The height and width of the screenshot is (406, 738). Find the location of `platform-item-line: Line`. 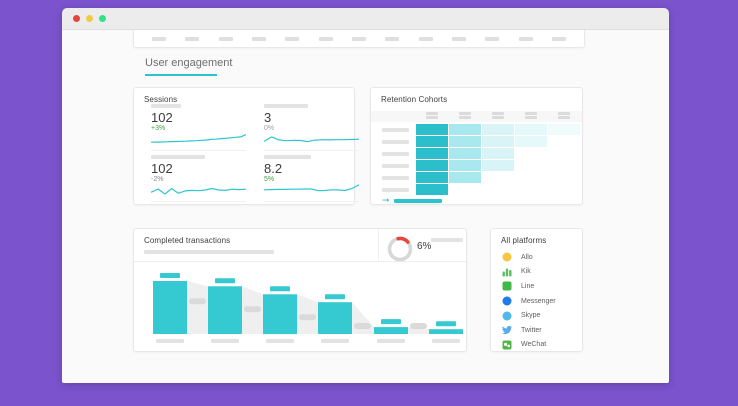

platform-item-line: Line is located at coordinates (536, 286).